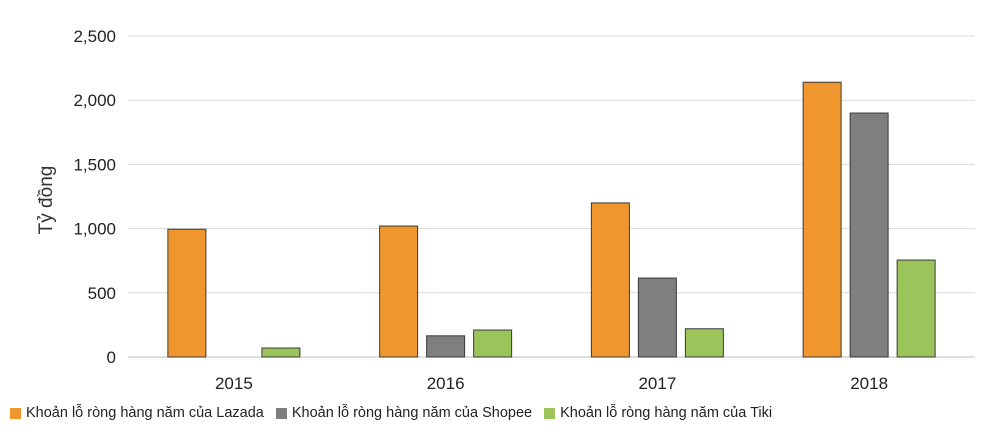 Image resolution: width=1000 pixels, height=446 pixels. Describe the element at coordinates (412, 413) in the screenshot. I see `legend-label: Khoản lỗ ròng hàng năm của Shopee` at that location.